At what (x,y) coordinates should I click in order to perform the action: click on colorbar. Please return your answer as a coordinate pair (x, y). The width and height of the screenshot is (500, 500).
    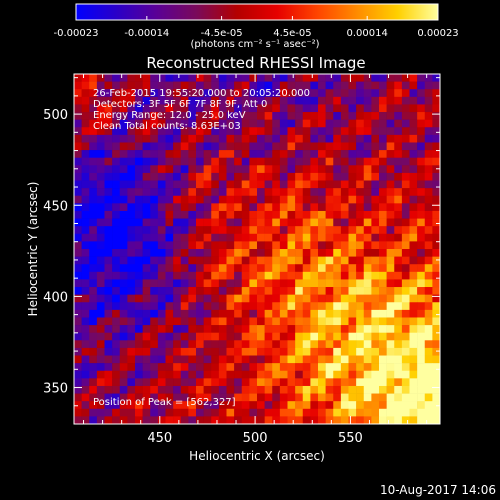
    Looking at the image, I should click on (257, 12).